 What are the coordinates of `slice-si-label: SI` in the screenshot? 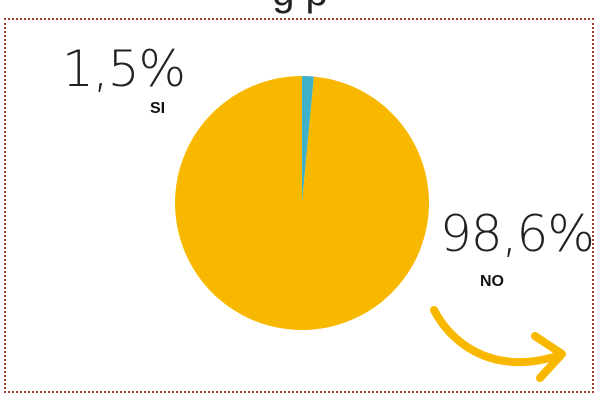 It's located at (158, 108).